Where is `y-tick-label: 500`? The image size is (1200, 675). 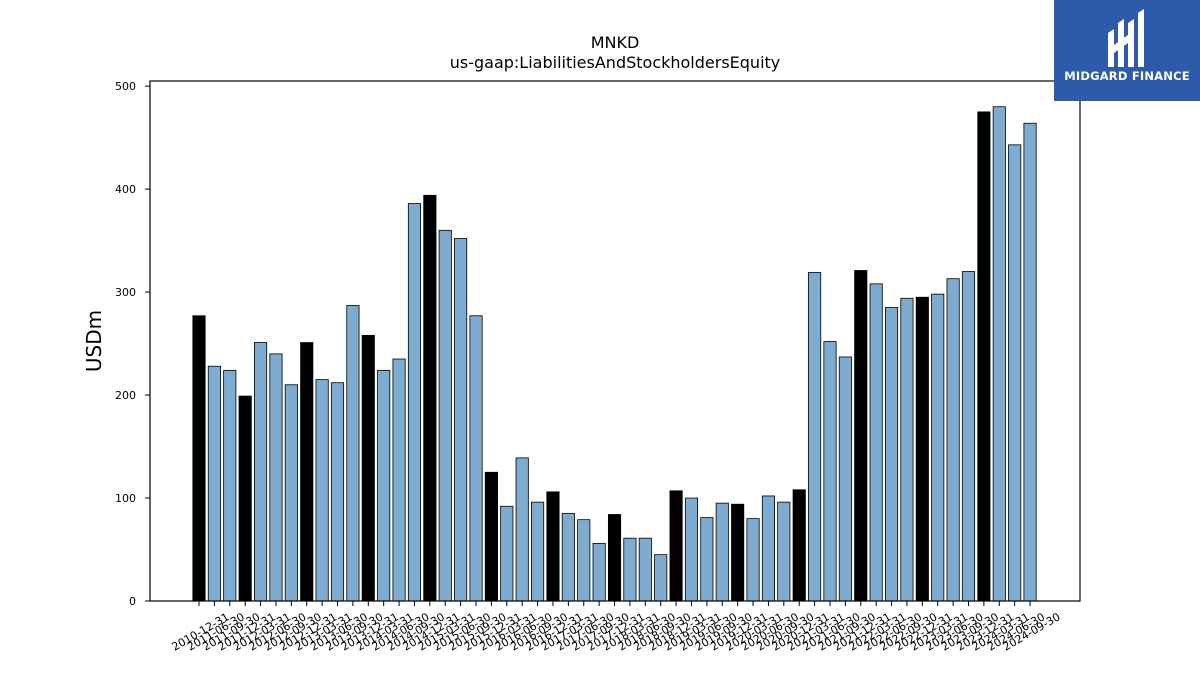 y-tick-label: 500 is located at coordinates (125, 86).